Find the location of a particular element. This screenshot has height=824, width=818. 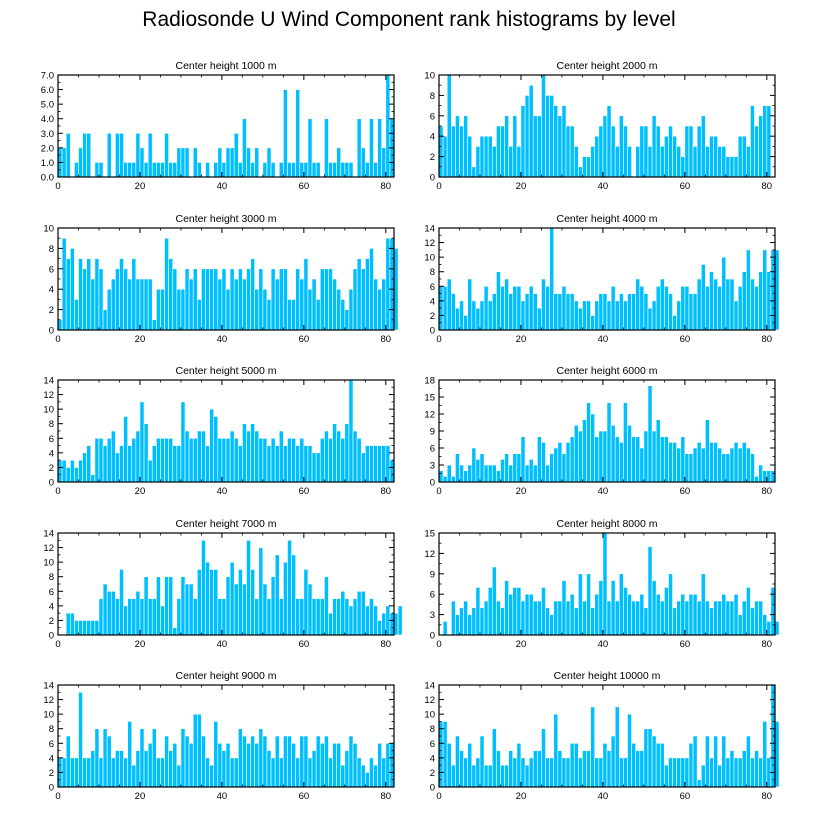

bars is located at coordinates (226, 739).